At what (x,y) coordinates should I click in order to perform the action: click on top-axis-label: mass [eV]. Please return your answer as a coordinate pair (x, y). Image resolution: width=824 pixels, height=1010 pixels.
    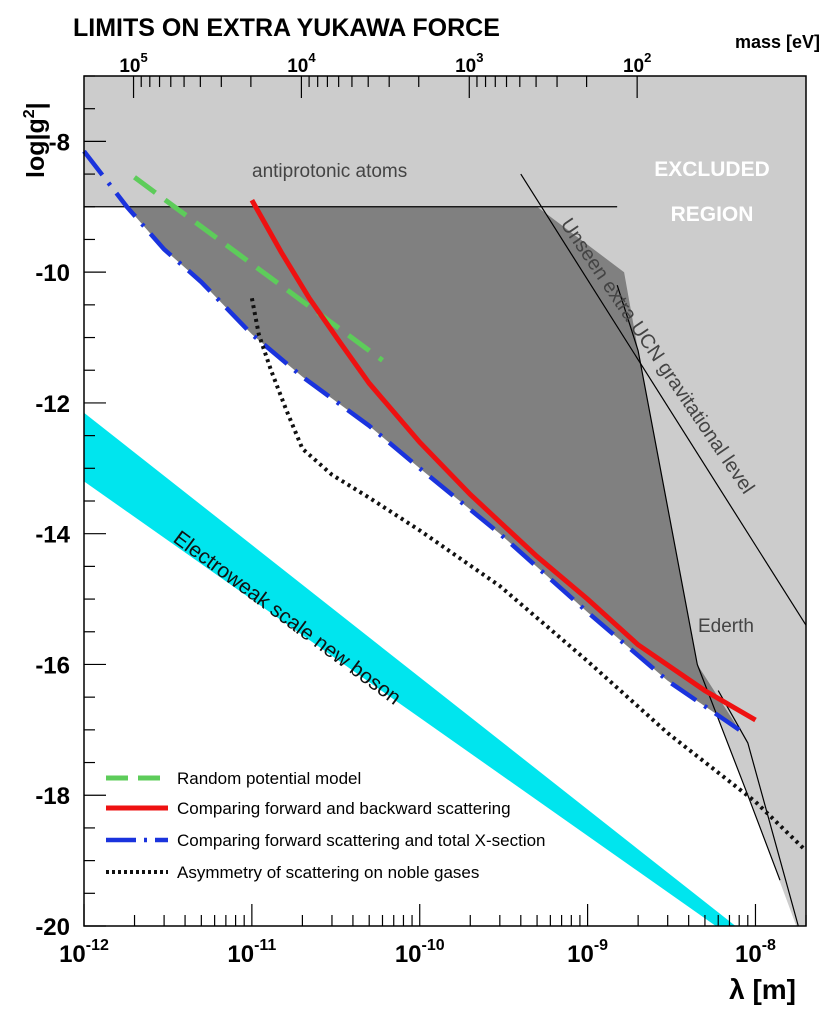
    Looking at the image, I should click on (777, 42).